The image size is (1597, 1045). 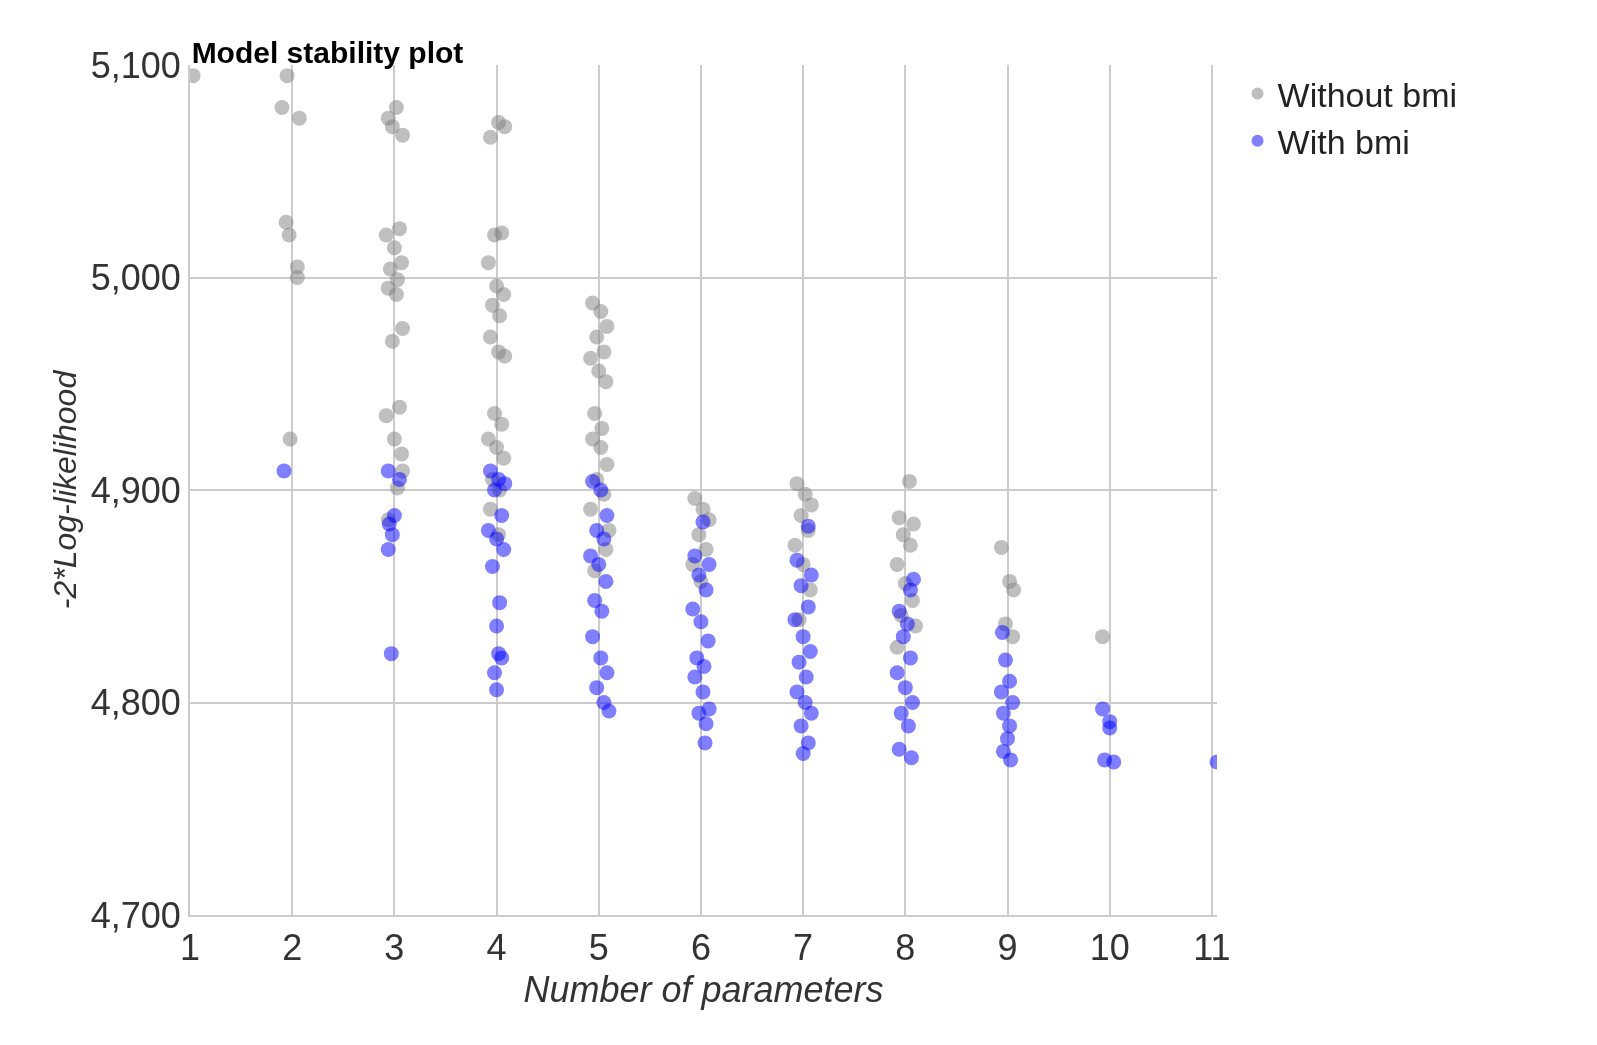 What do you see at coordinates (1367, 94) in the screenshot?
I see `legend-label: Without bmi` at bounding box center [1367, 94].